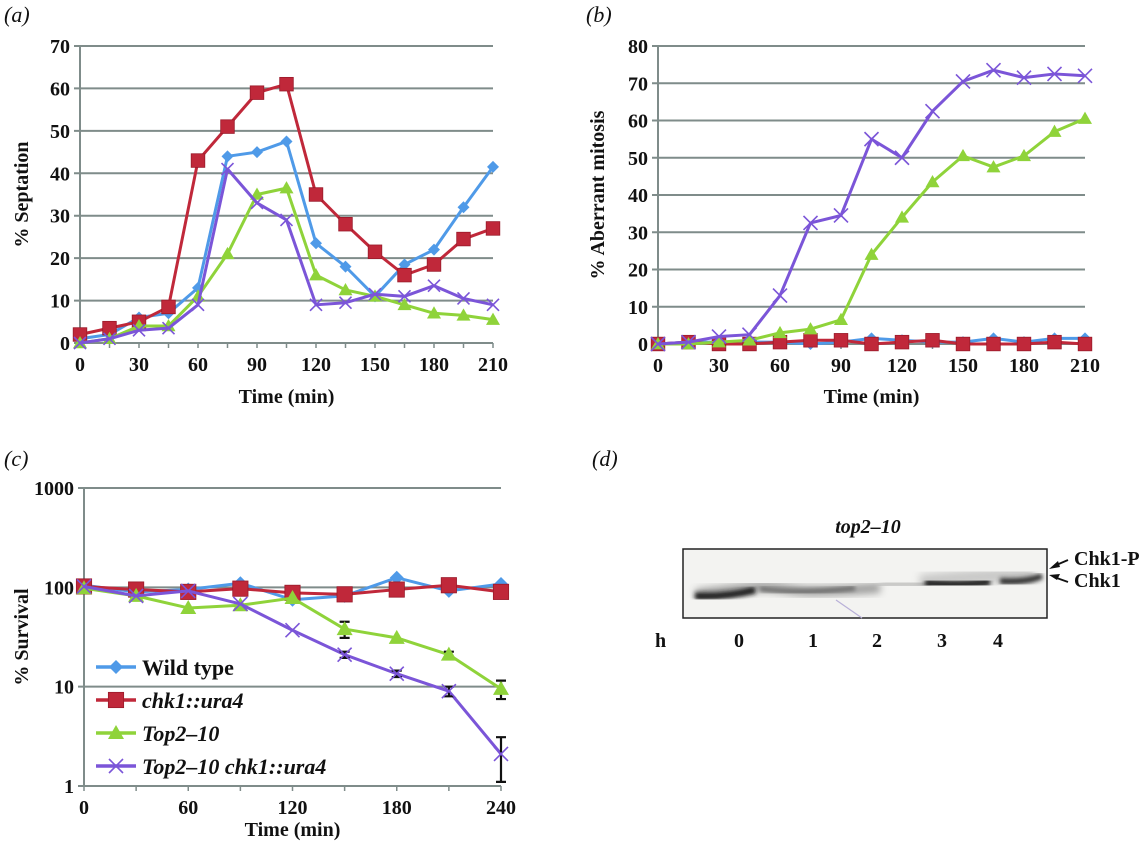 This screenshot has width=1147, height=845. I want to click on x-tick-label: 60, so click(198, 365).